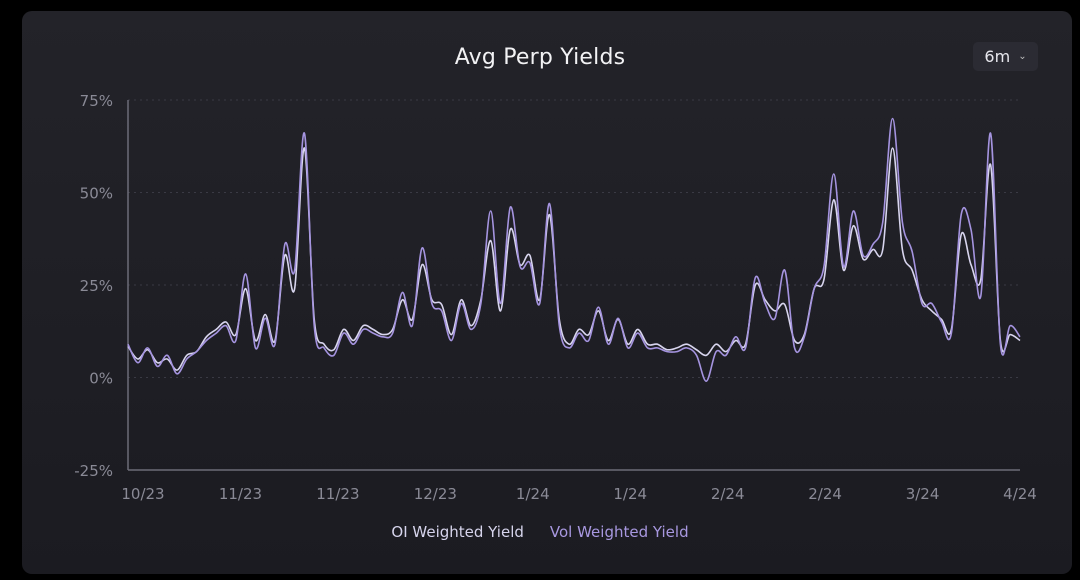  I want to click on chevron-down-icon: ⌄, so click(1022, 56).